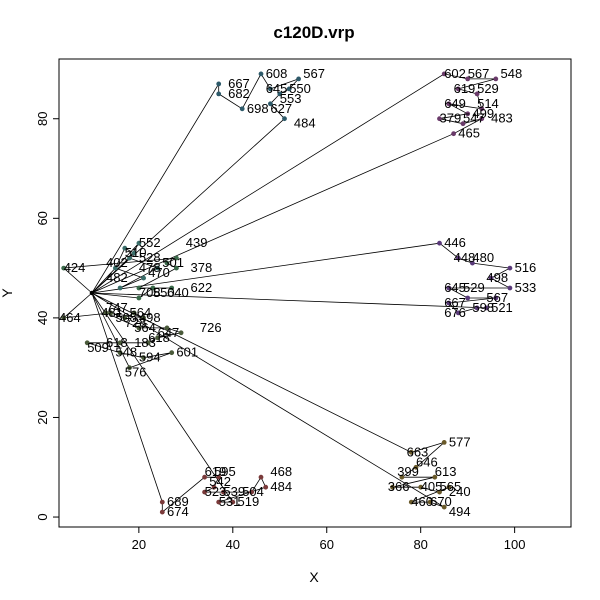 The width and height of the screenshot is (600, 600). What do you see at coordinates (42, 119) in the screenshot?
I see `y-tick-label: 80` at bounding box center [42, 119].